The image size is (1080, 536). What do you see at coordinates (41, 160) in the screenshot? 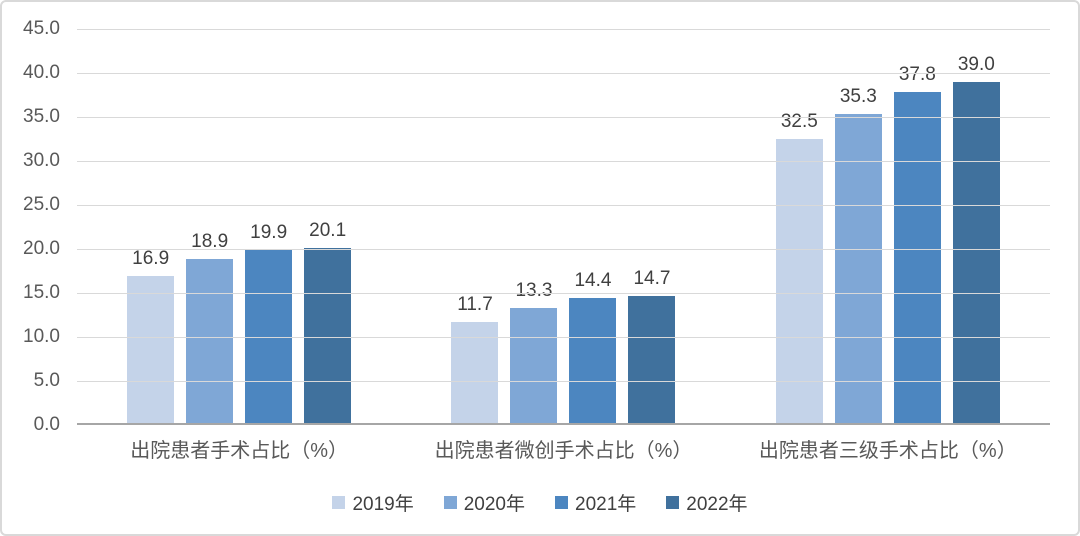
I see `y-axis-tick-label: 30.0` at bounding box center [41, 160].